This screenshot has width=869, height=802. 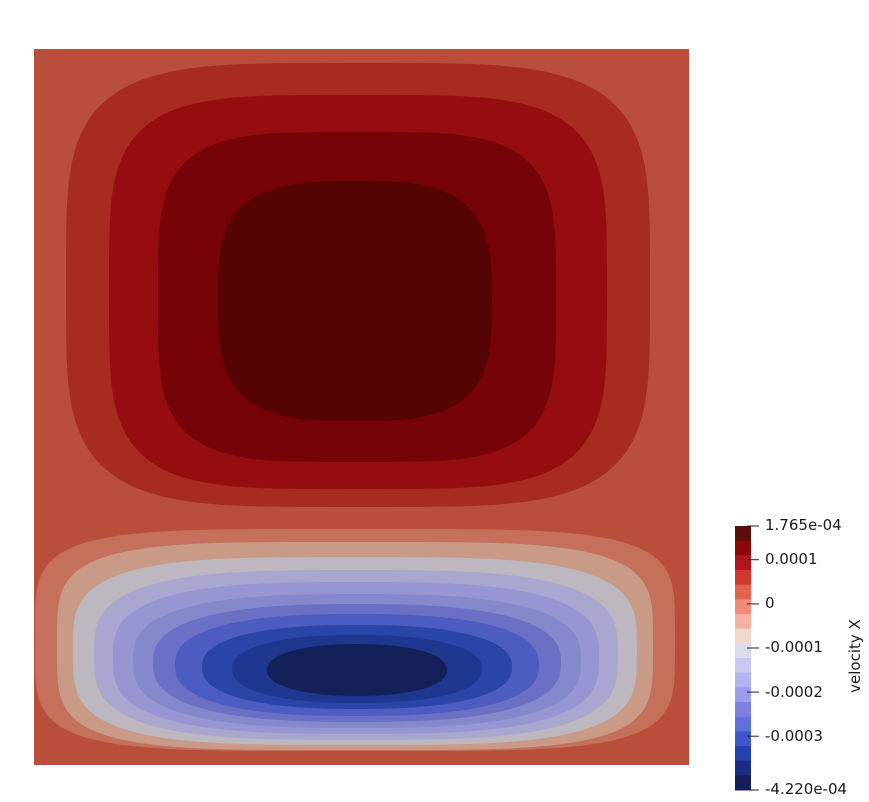 I want to click on tick-label: -0.0002, so click(x=794, y=692).